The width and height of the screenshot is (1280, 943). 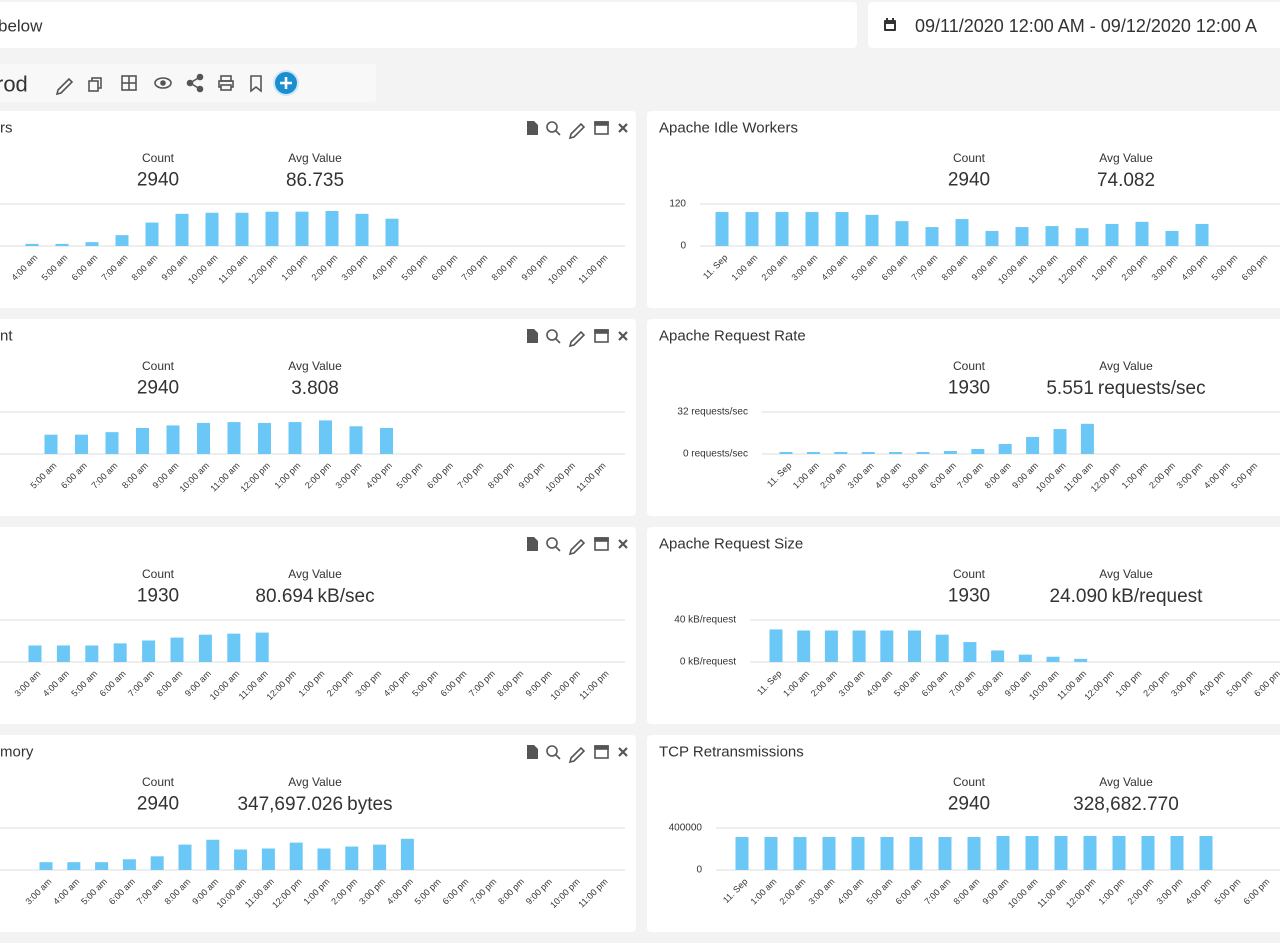 What do you see at coordinates (17, 752) in the screenshot?
I see `panel-title: mory` at bounding box center [17, 752].